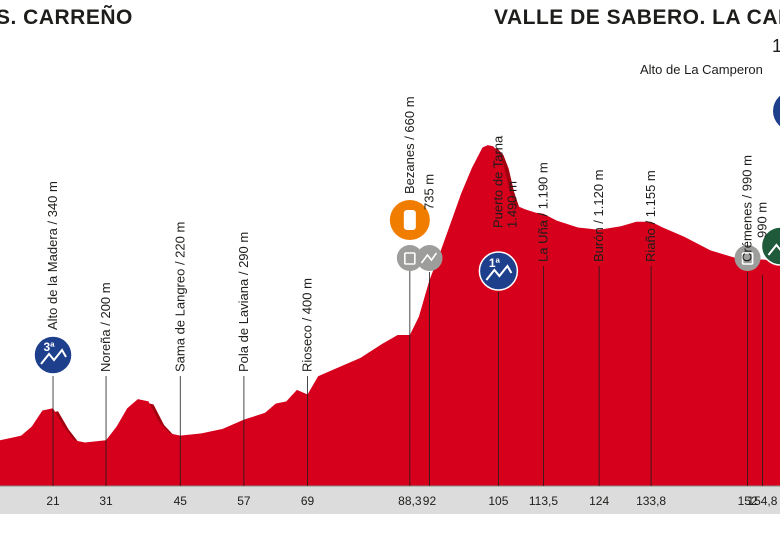 This screenshot has width=780, height=541. Describe the element at coordinates (179, 297) in the screenshot. I see `waypoint-label: Sama de Langreo / 220 m` at that location.